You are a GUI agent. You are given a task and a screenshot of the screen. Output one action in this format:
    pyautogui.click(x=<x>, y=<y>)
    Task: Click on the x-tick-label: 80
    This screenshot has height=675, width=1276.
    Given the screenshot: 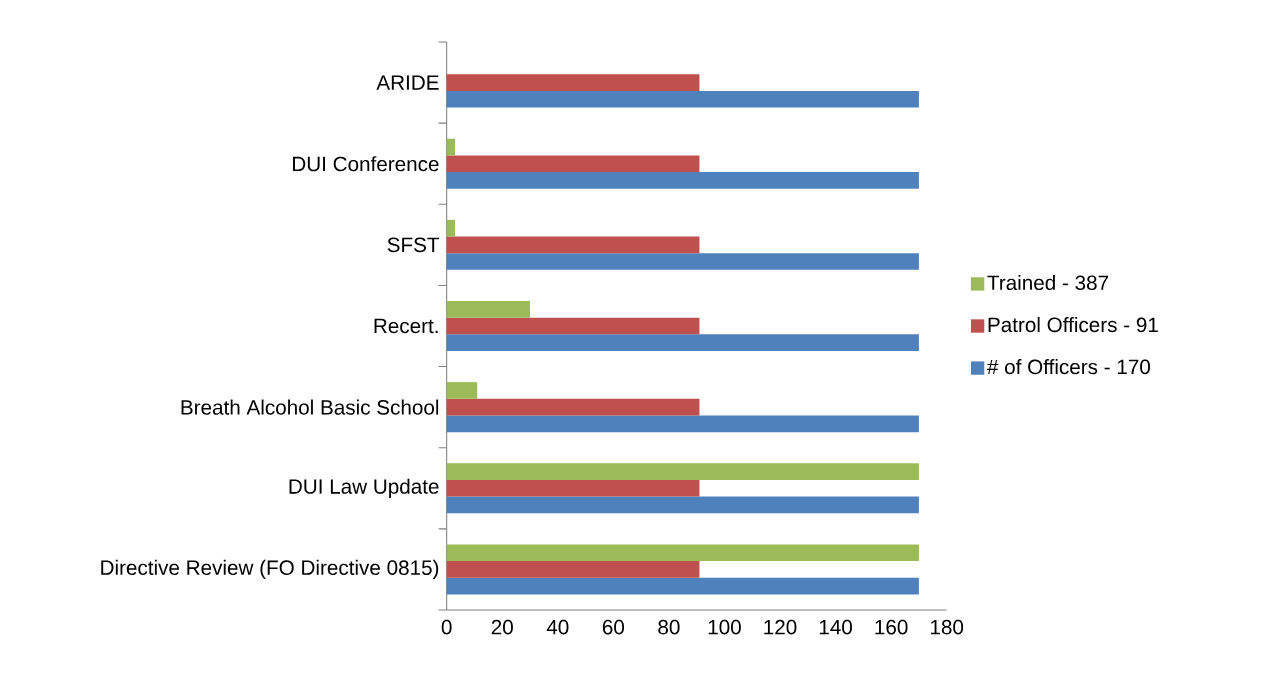 What is the action you would take?
    pyautogui.click(x=669, y=627)
    